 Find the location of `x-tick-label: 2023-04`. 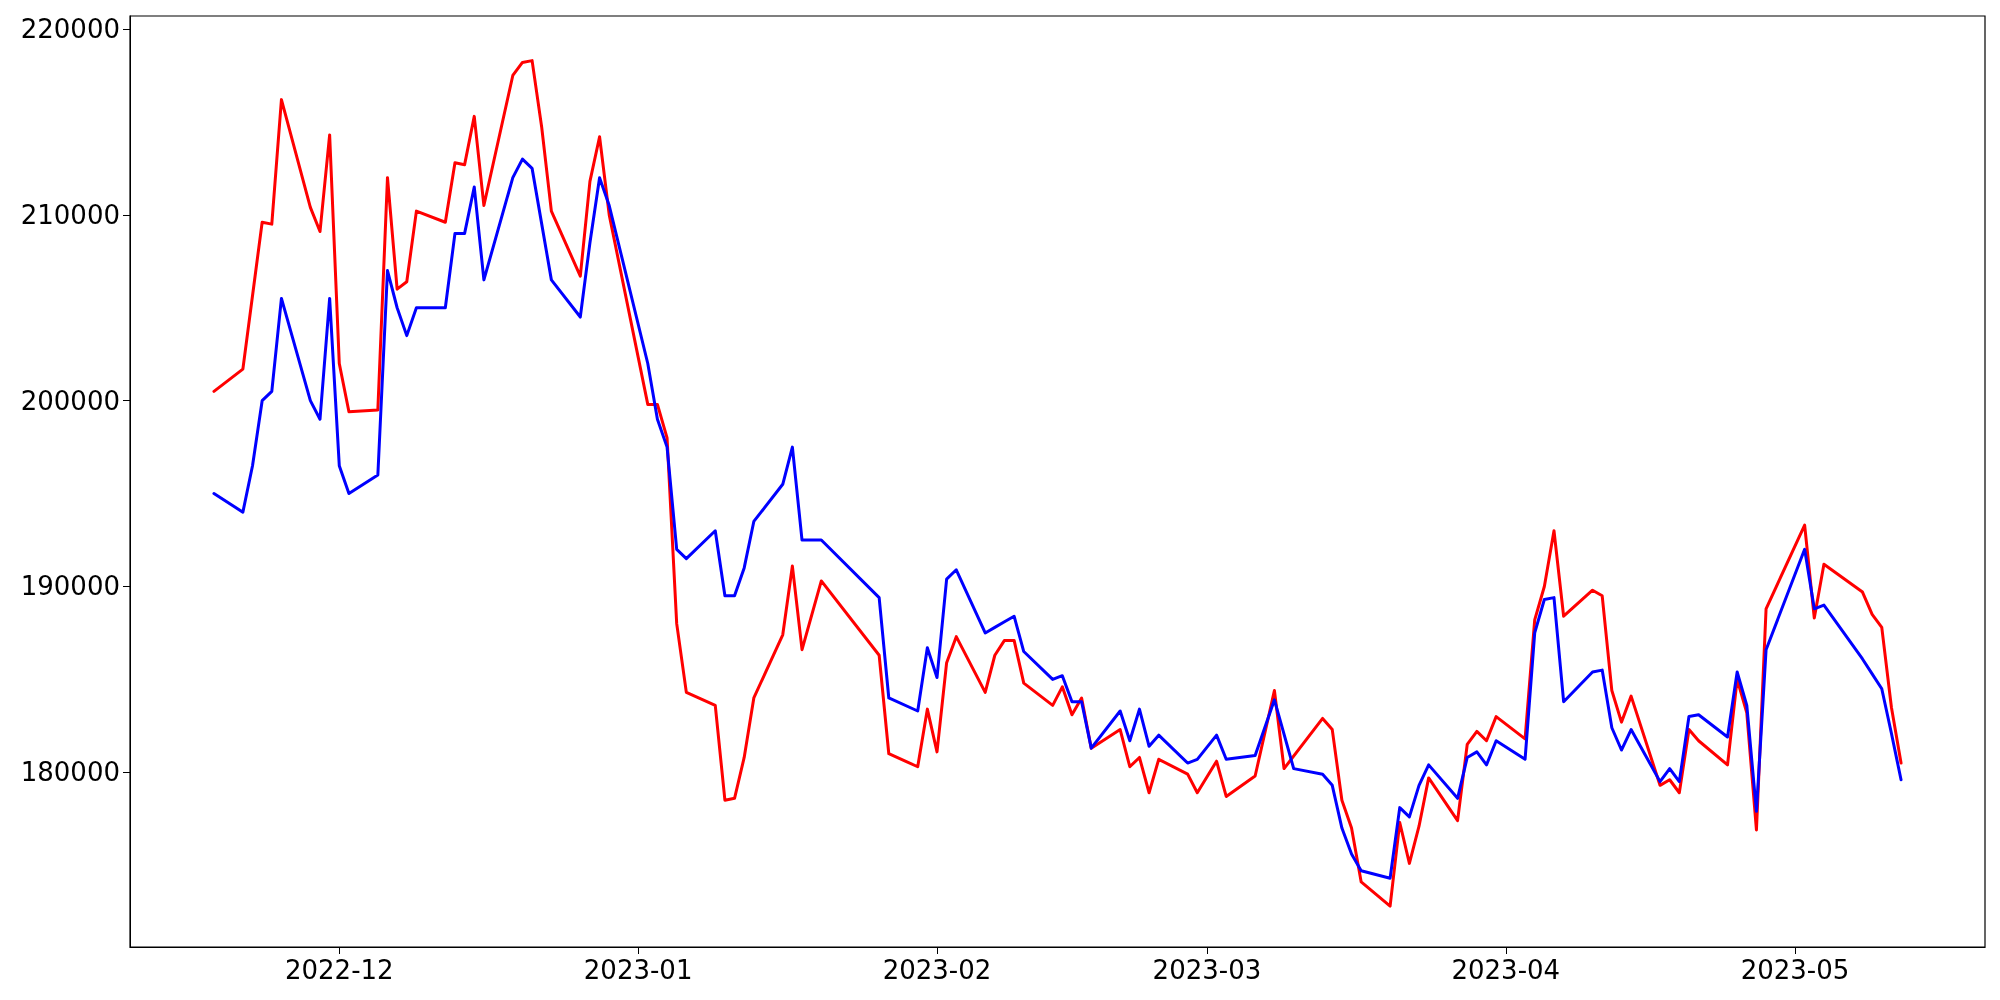

x-tick-label: 2023-04 is located at coordinates (1506, 970).